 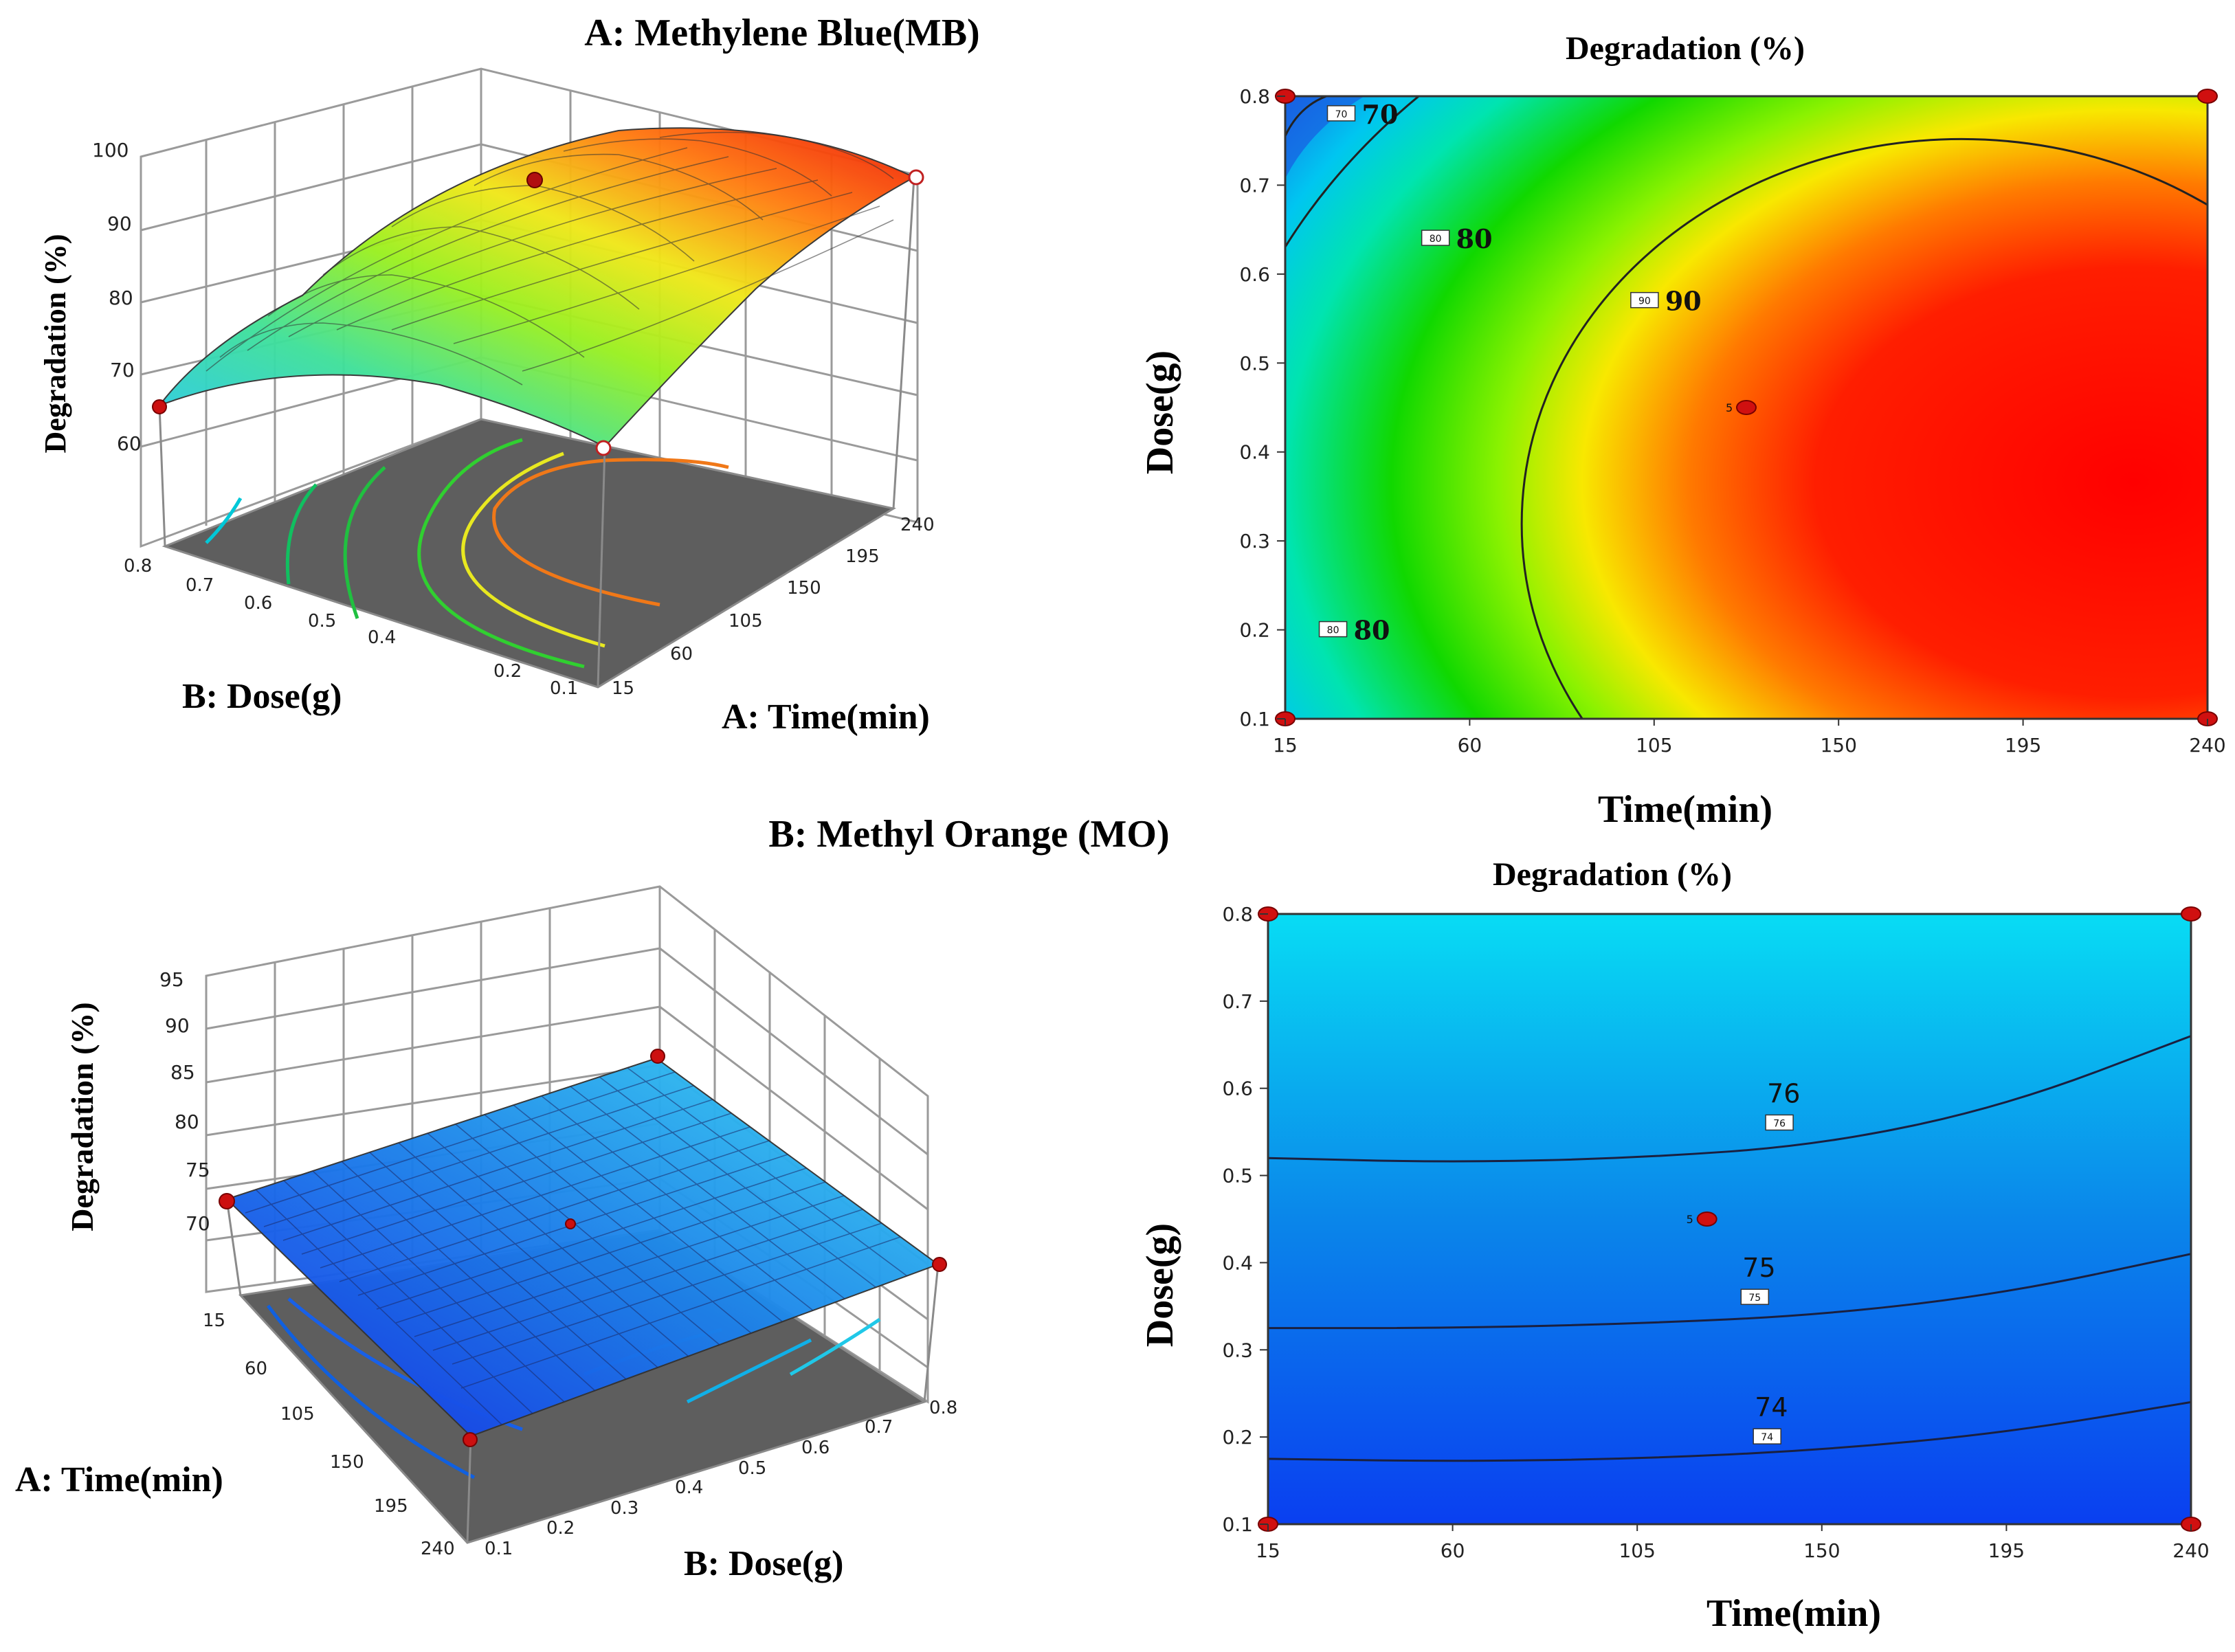 What do you see at coordinates (2190, 1550) in the screenshot?
I see `mo-x-tick-label: 240` at bounding box center [2190, 1550].